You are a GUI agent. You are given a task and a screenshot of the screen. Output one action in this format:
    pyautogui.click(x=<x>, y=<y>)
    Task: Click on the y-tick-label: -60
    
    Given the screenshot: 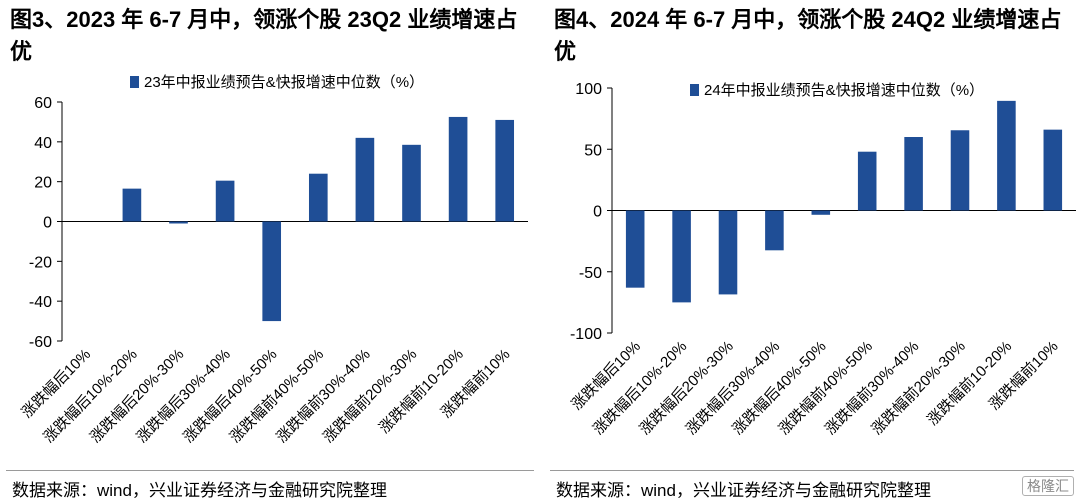 What is the action you would take?
    pyautogui.click(x=40, y=342)
    